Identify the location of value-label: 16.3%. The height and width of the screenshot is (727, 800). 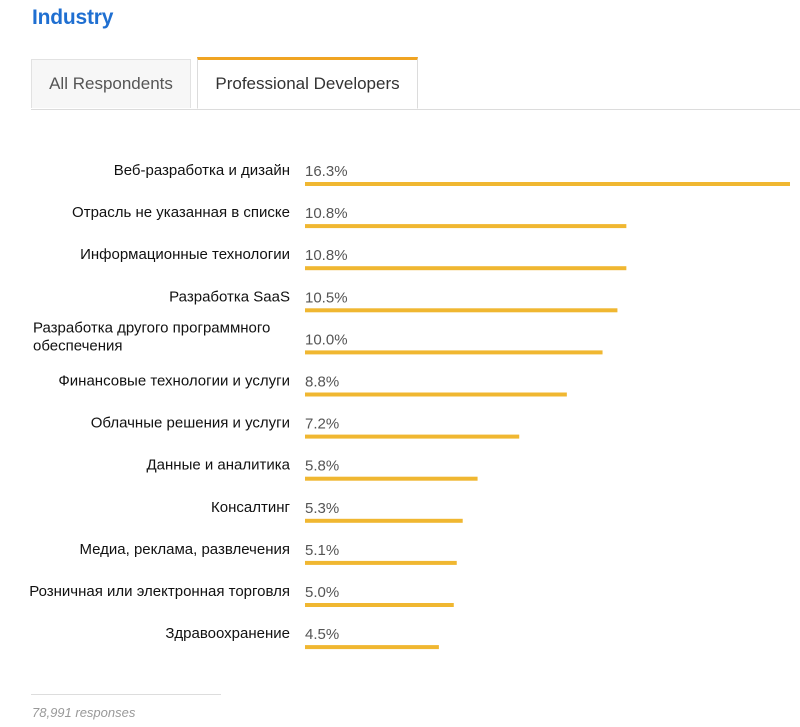
(326, 171).